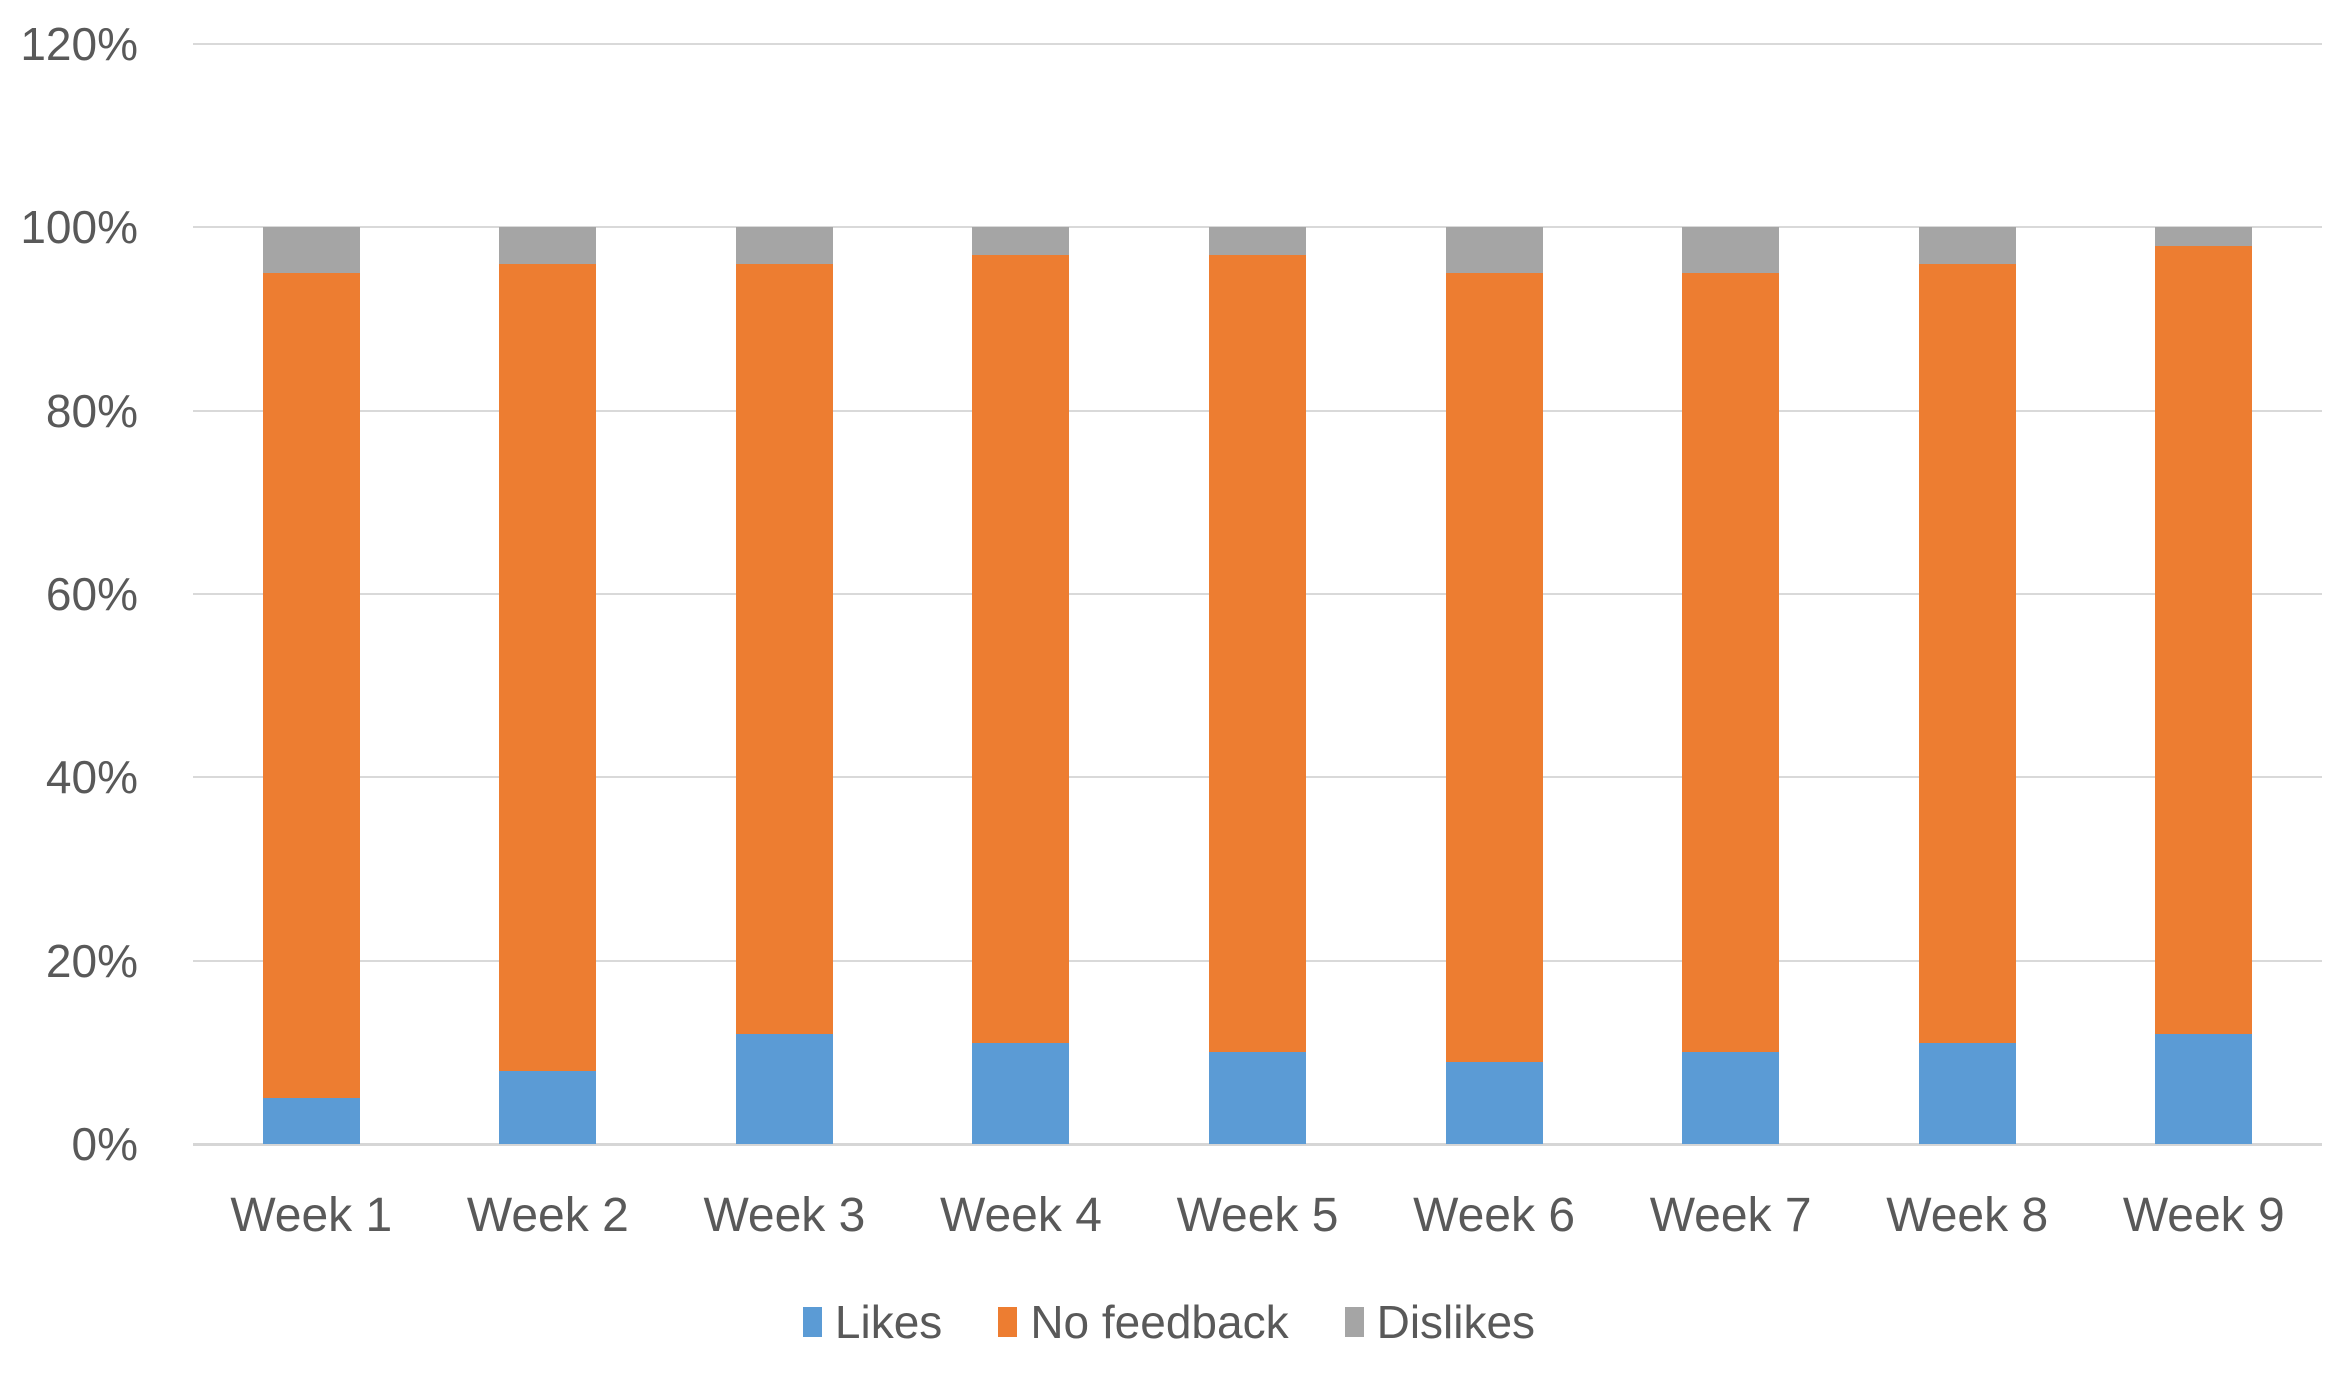 The image size is (2338, 1373). I want to click on legend-item-no-feedback: No feedback, so click(1143, 1322).